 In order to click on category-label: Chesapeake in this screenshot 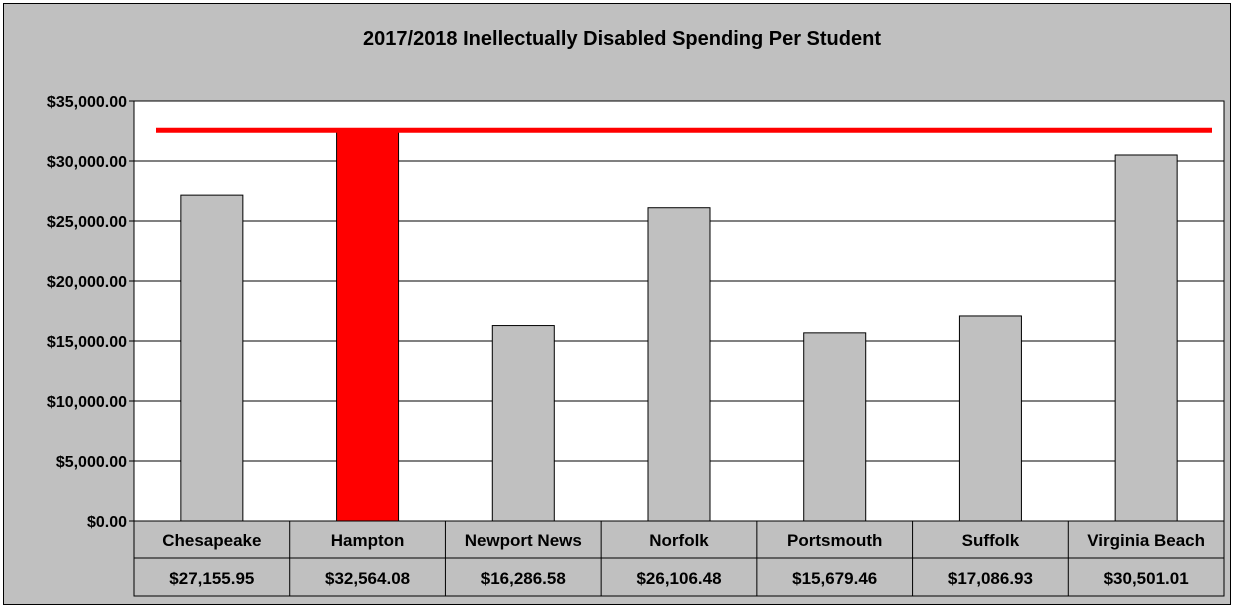, I will do `click(211, 540)`.